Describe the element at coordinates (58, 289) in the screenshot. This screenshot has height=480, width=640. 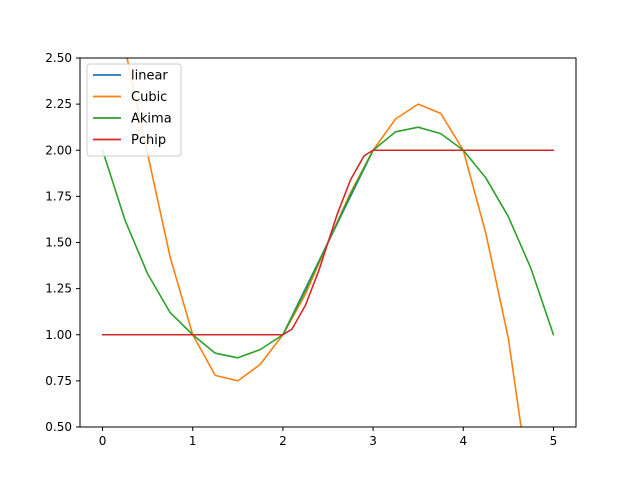
I see `y-tick-label: 1.25` at that location.